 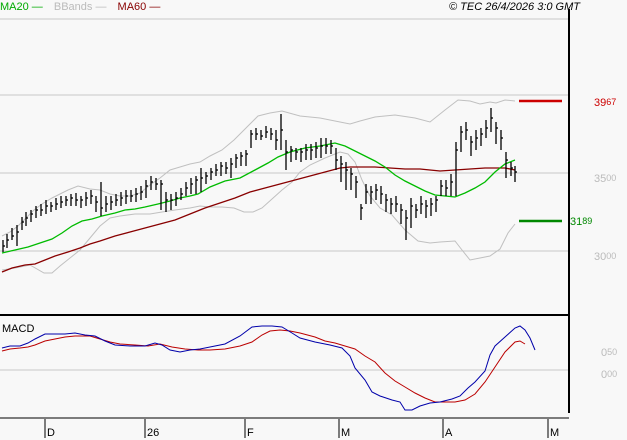 What do you see at coordinates (605, 103) in the screenshot?
I see `resistance-label: 3967` at bounding box center [605, 103].